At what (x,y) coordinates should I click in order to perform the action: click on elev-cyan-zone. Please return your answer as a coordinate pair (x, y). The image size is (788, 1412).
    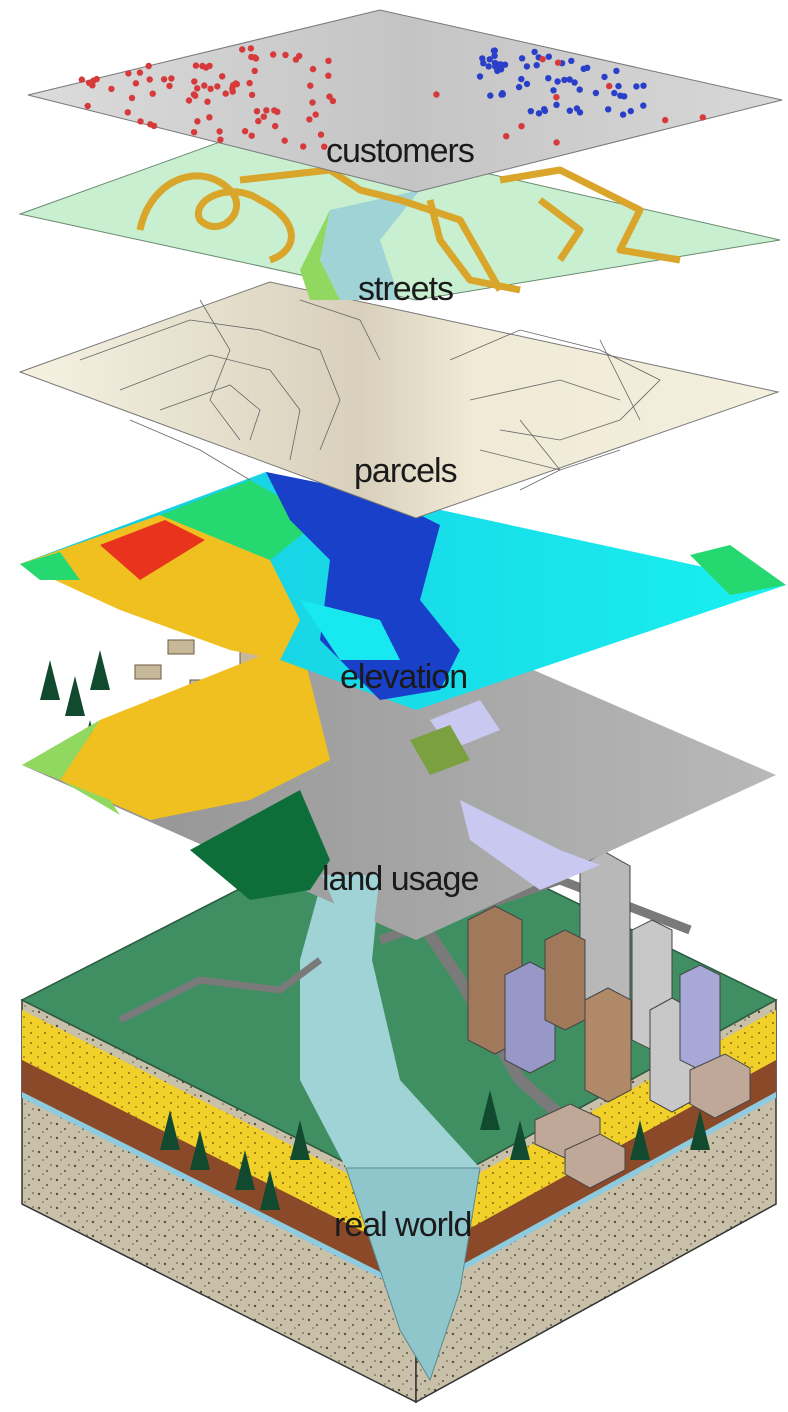
    Looking at the image, I should click on (350, 630).